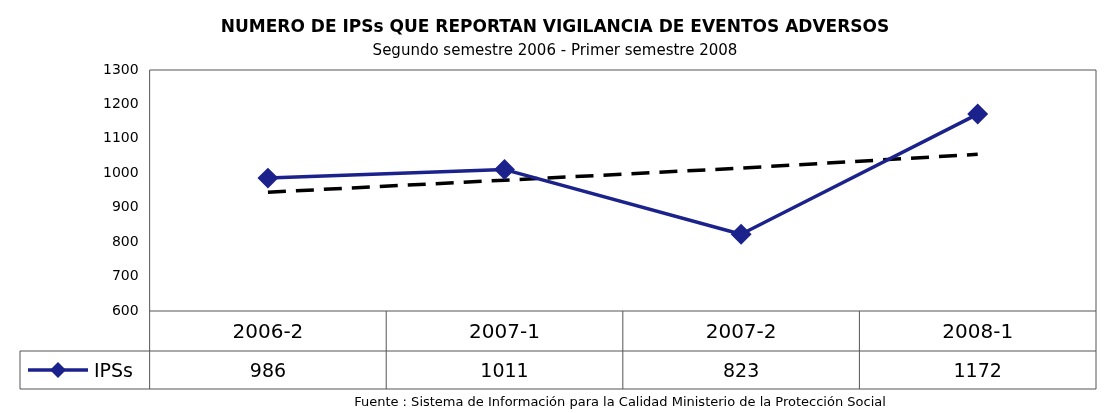 This screenshot has height=413, width=1110. I want to click on x-tick-label: 2007-1, so click(504, 331).